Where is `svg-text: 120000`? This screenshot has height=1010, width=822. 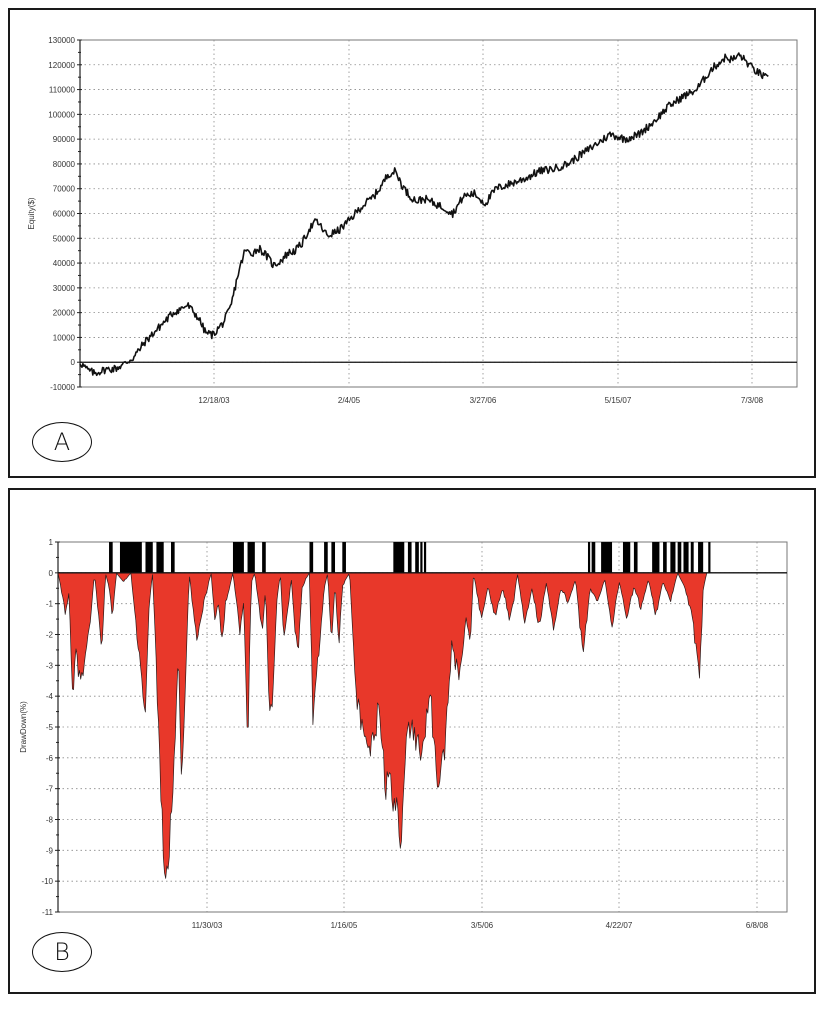 svg-text: 120000 is located at coordinates (61, 65).